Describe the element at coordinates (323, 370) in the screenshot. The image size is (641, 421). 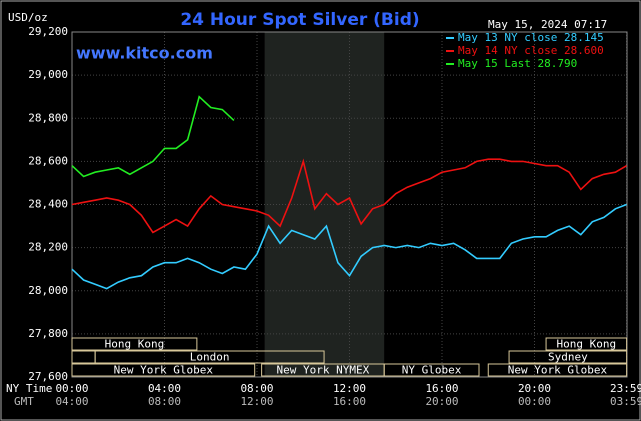
I see `session-label: New York NYMEX` at that location.